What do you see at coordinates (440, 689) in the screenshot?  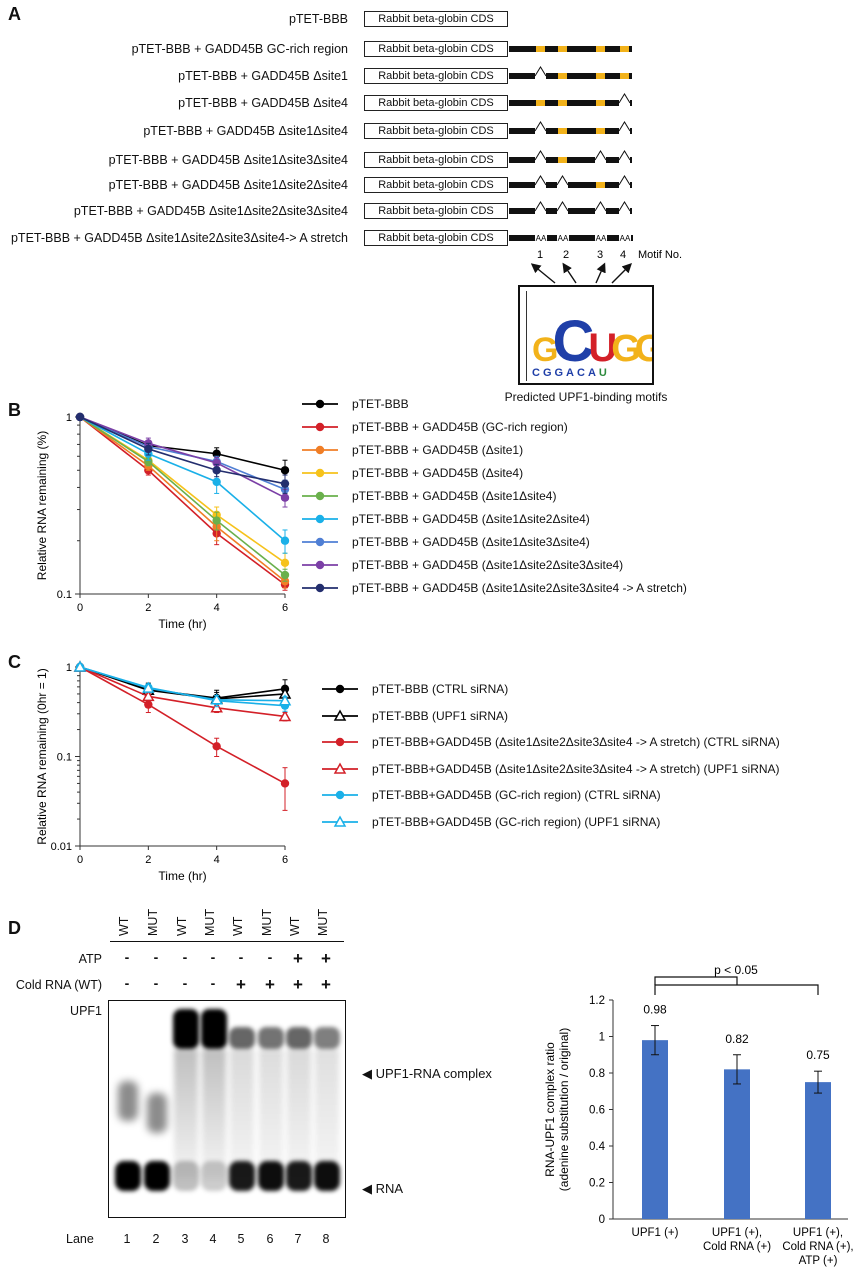 I see `legend-label: pTET-BBB (CTRL siRNA)` at bounding box center [440, 689].